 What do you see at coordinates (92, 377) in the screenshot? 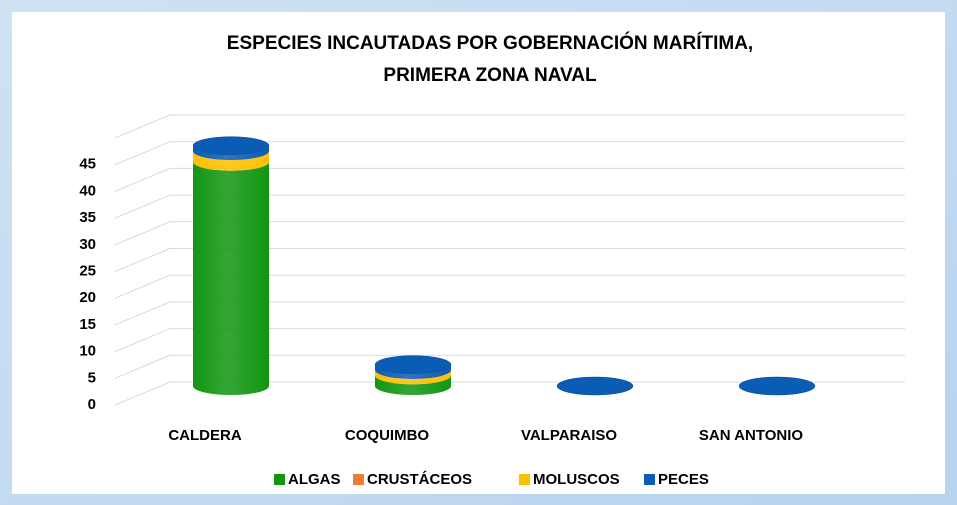
I see `y-tick-label: 5` at bounding box center [92, 377].